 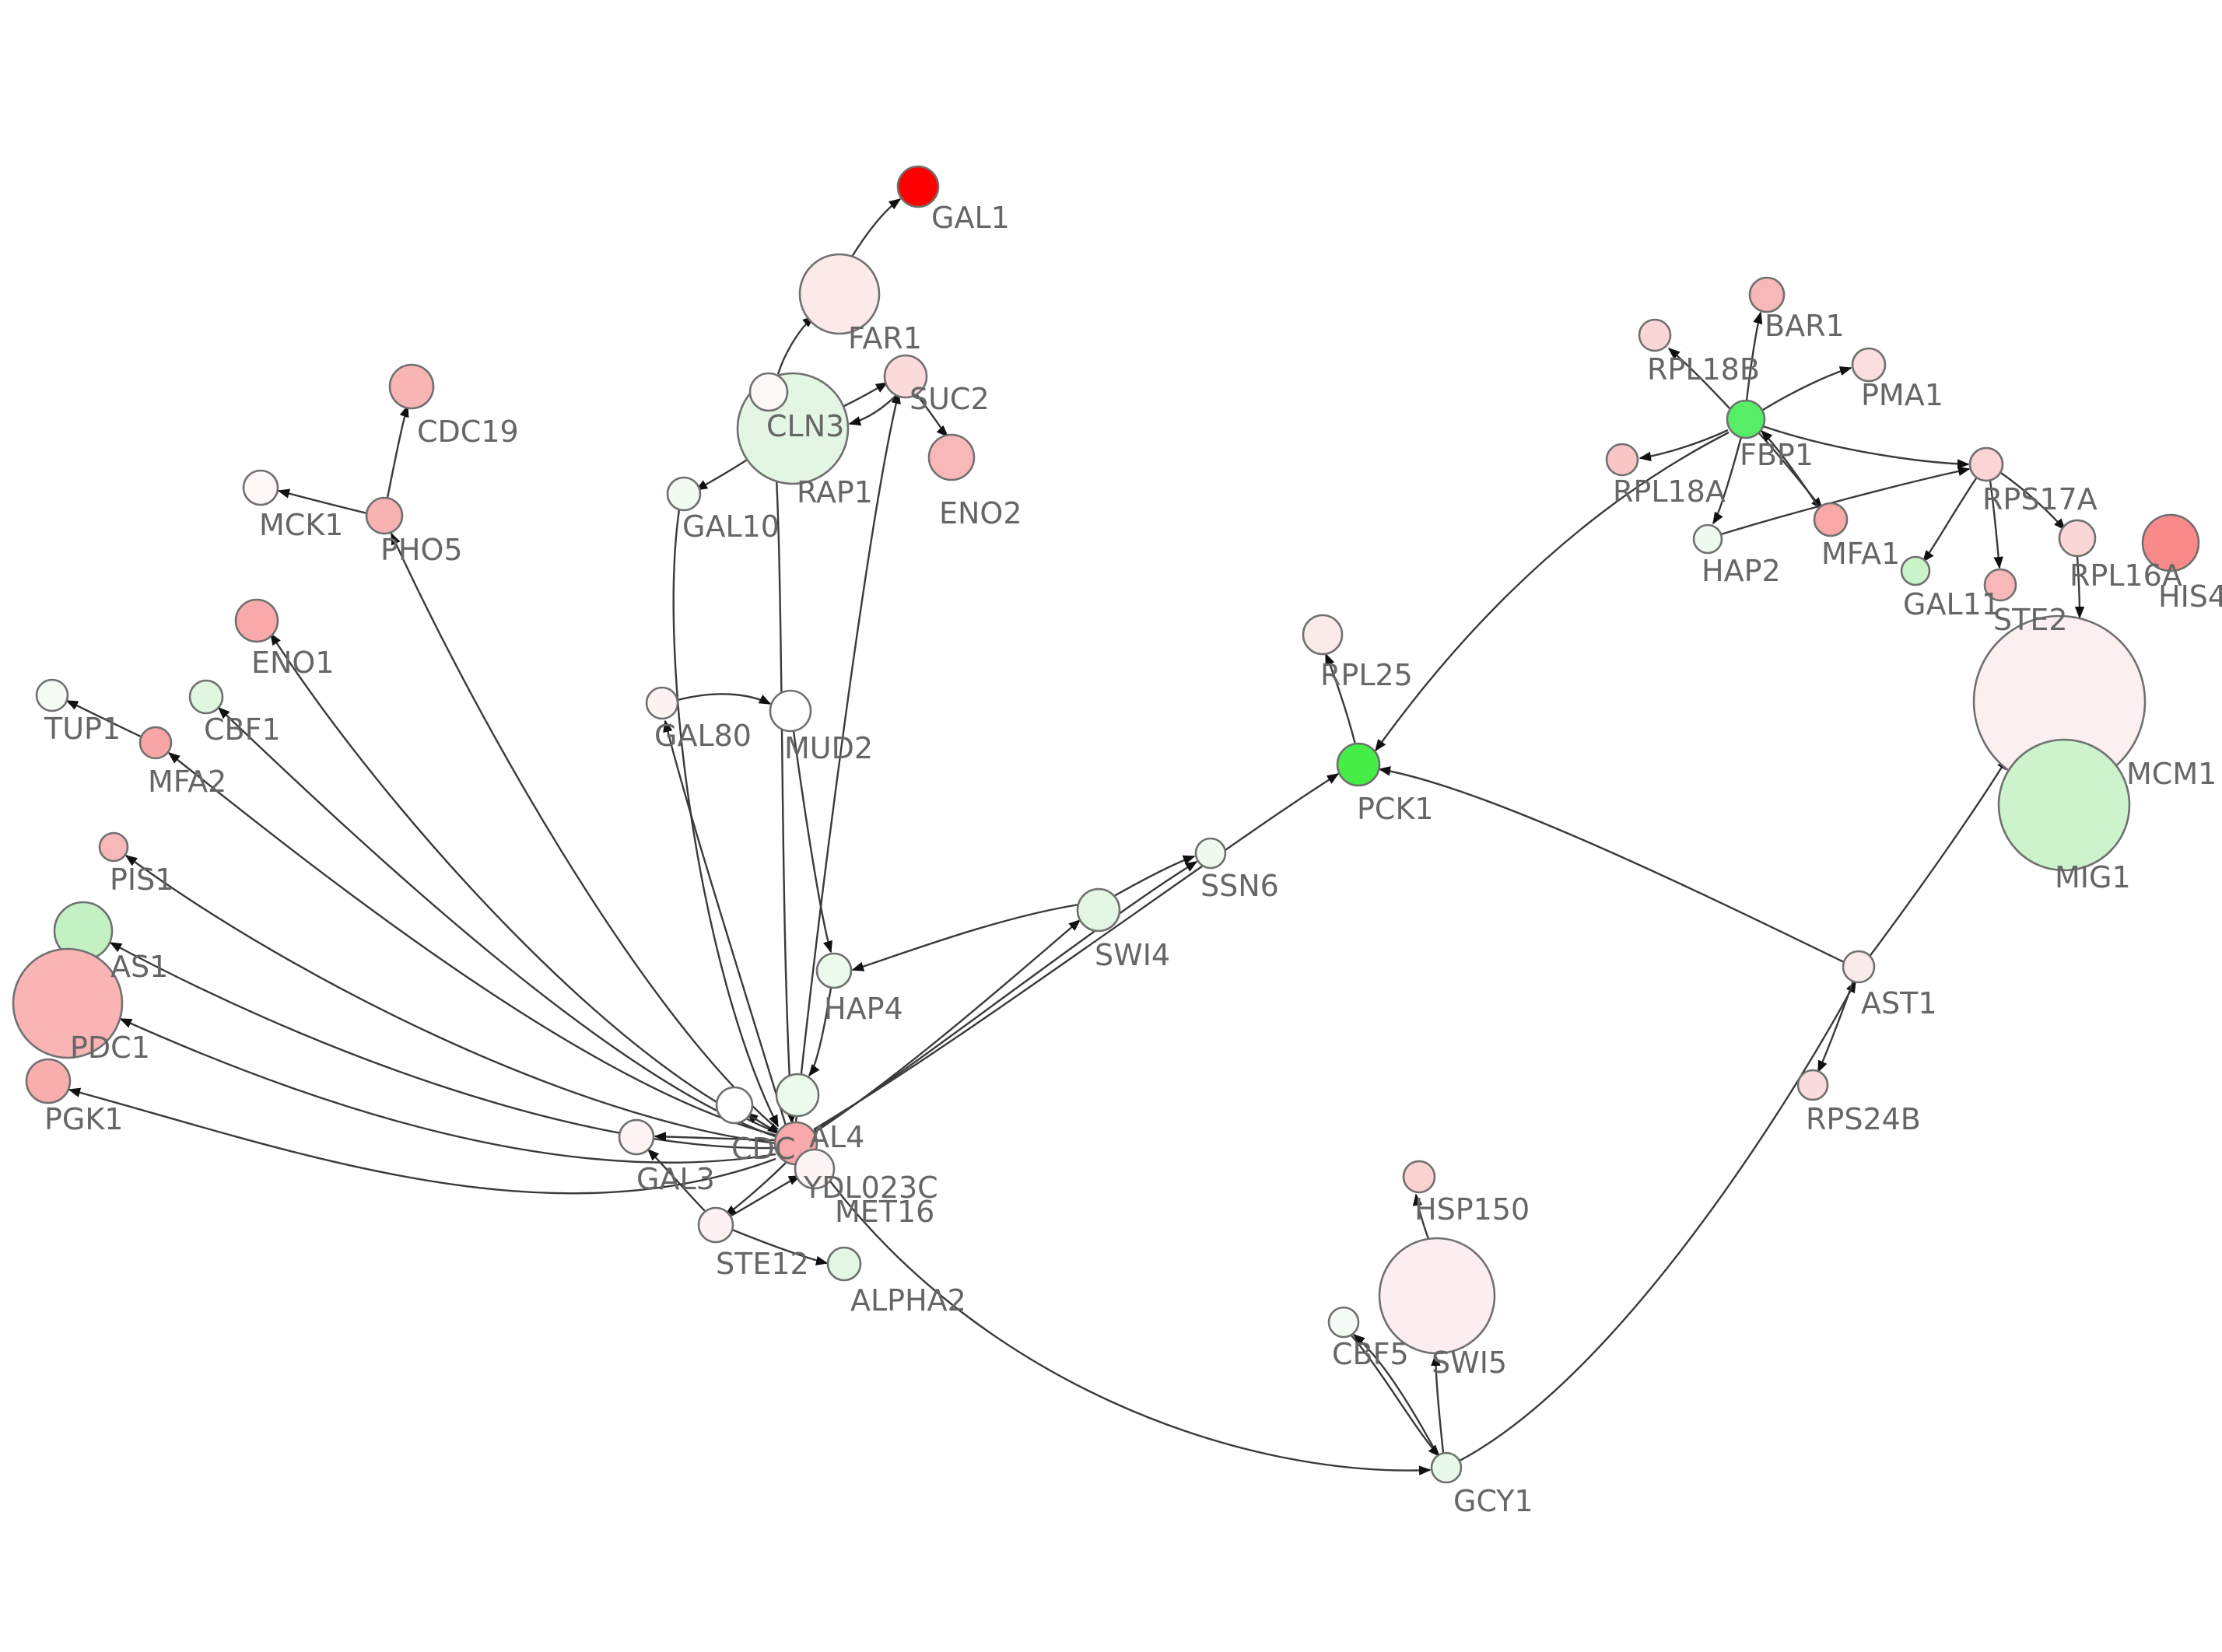 What do you see at coordinates (1210, 853) in the screenshot?
I see `graph-node-ssn6` at bounding box center [1210, 853].